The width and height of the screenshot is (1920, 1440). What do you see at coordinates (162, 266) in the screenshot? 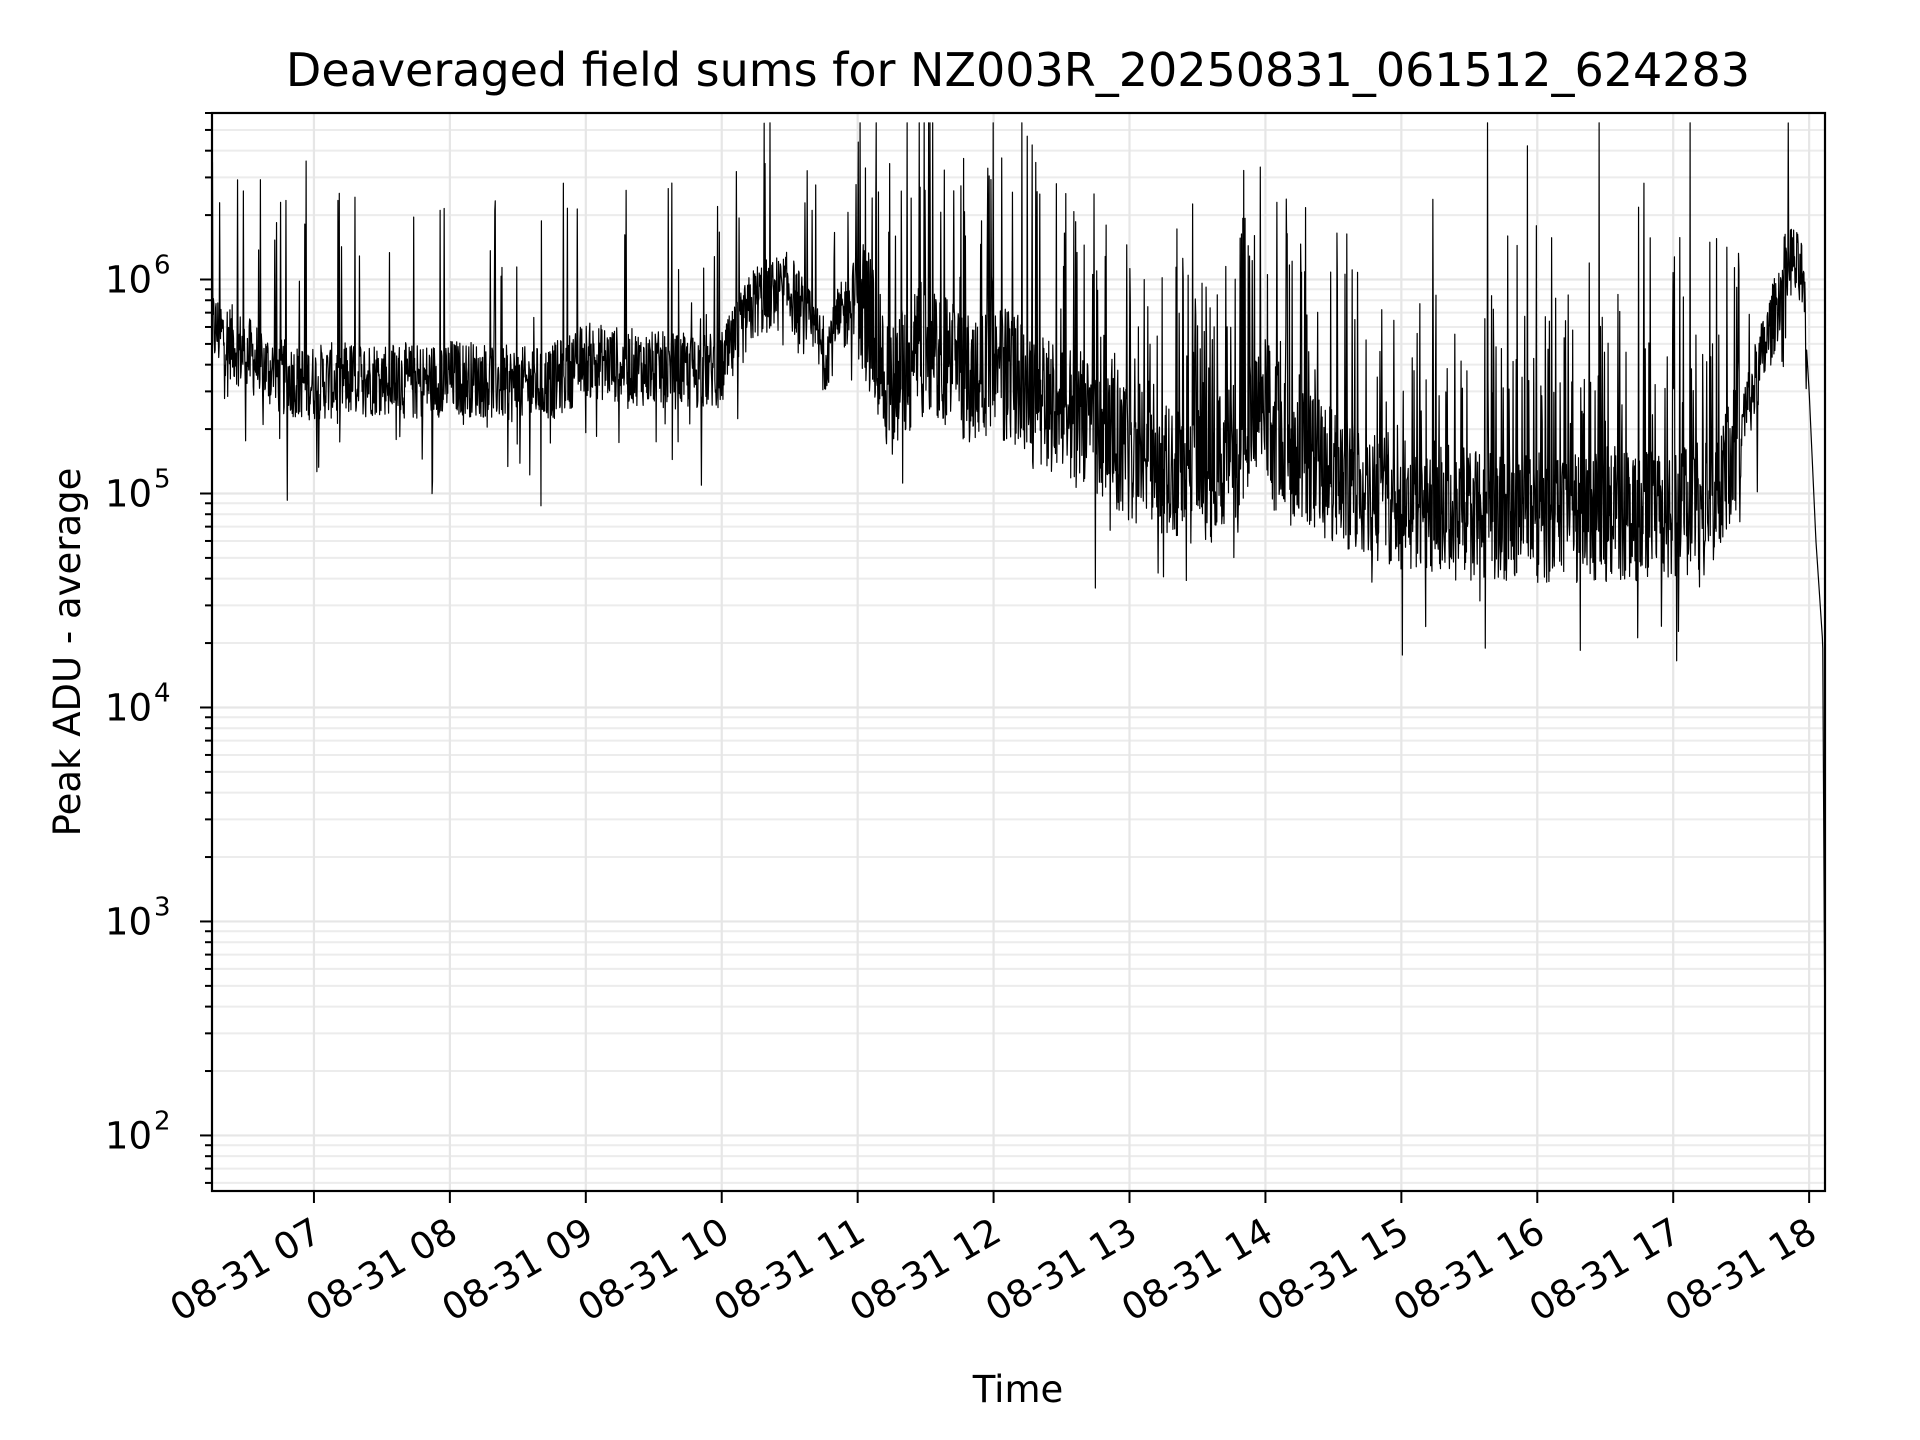
I see `y-tick-exponent: 6` at bounding box center [162, 266].